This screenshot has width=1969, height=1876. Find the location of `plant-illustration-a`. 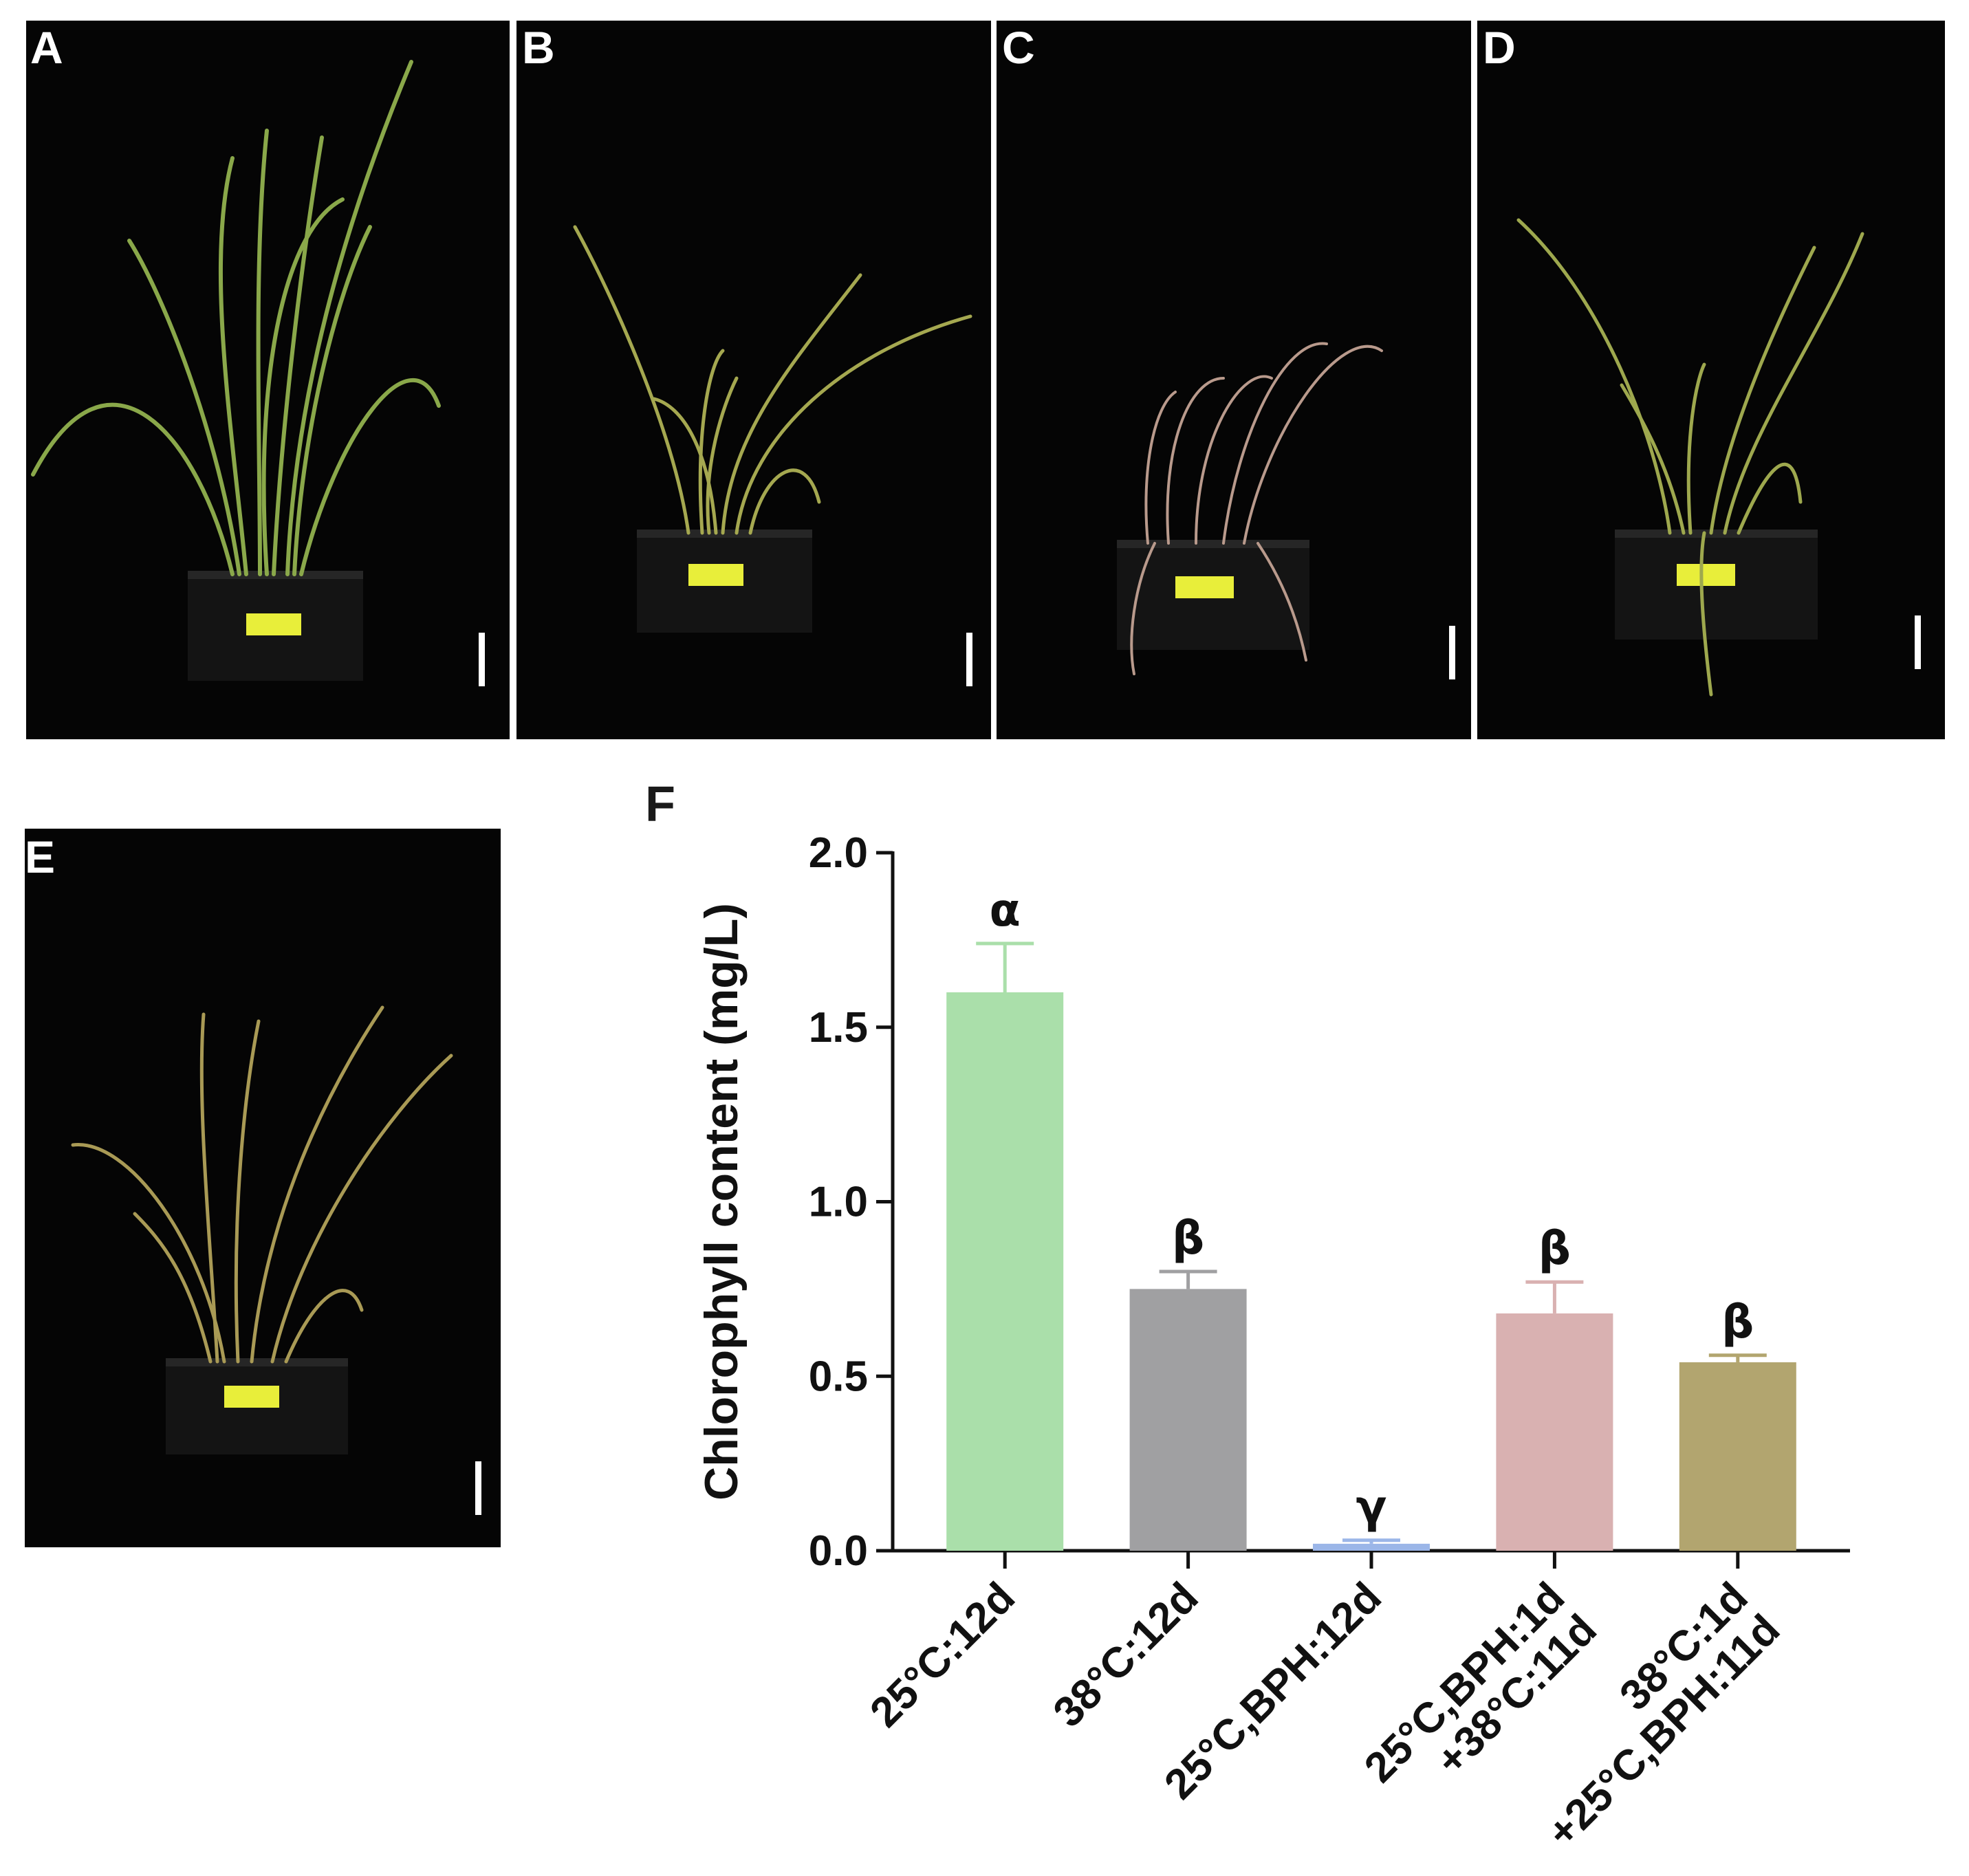

plant-illustration-a is located at coordinates (236, 370).